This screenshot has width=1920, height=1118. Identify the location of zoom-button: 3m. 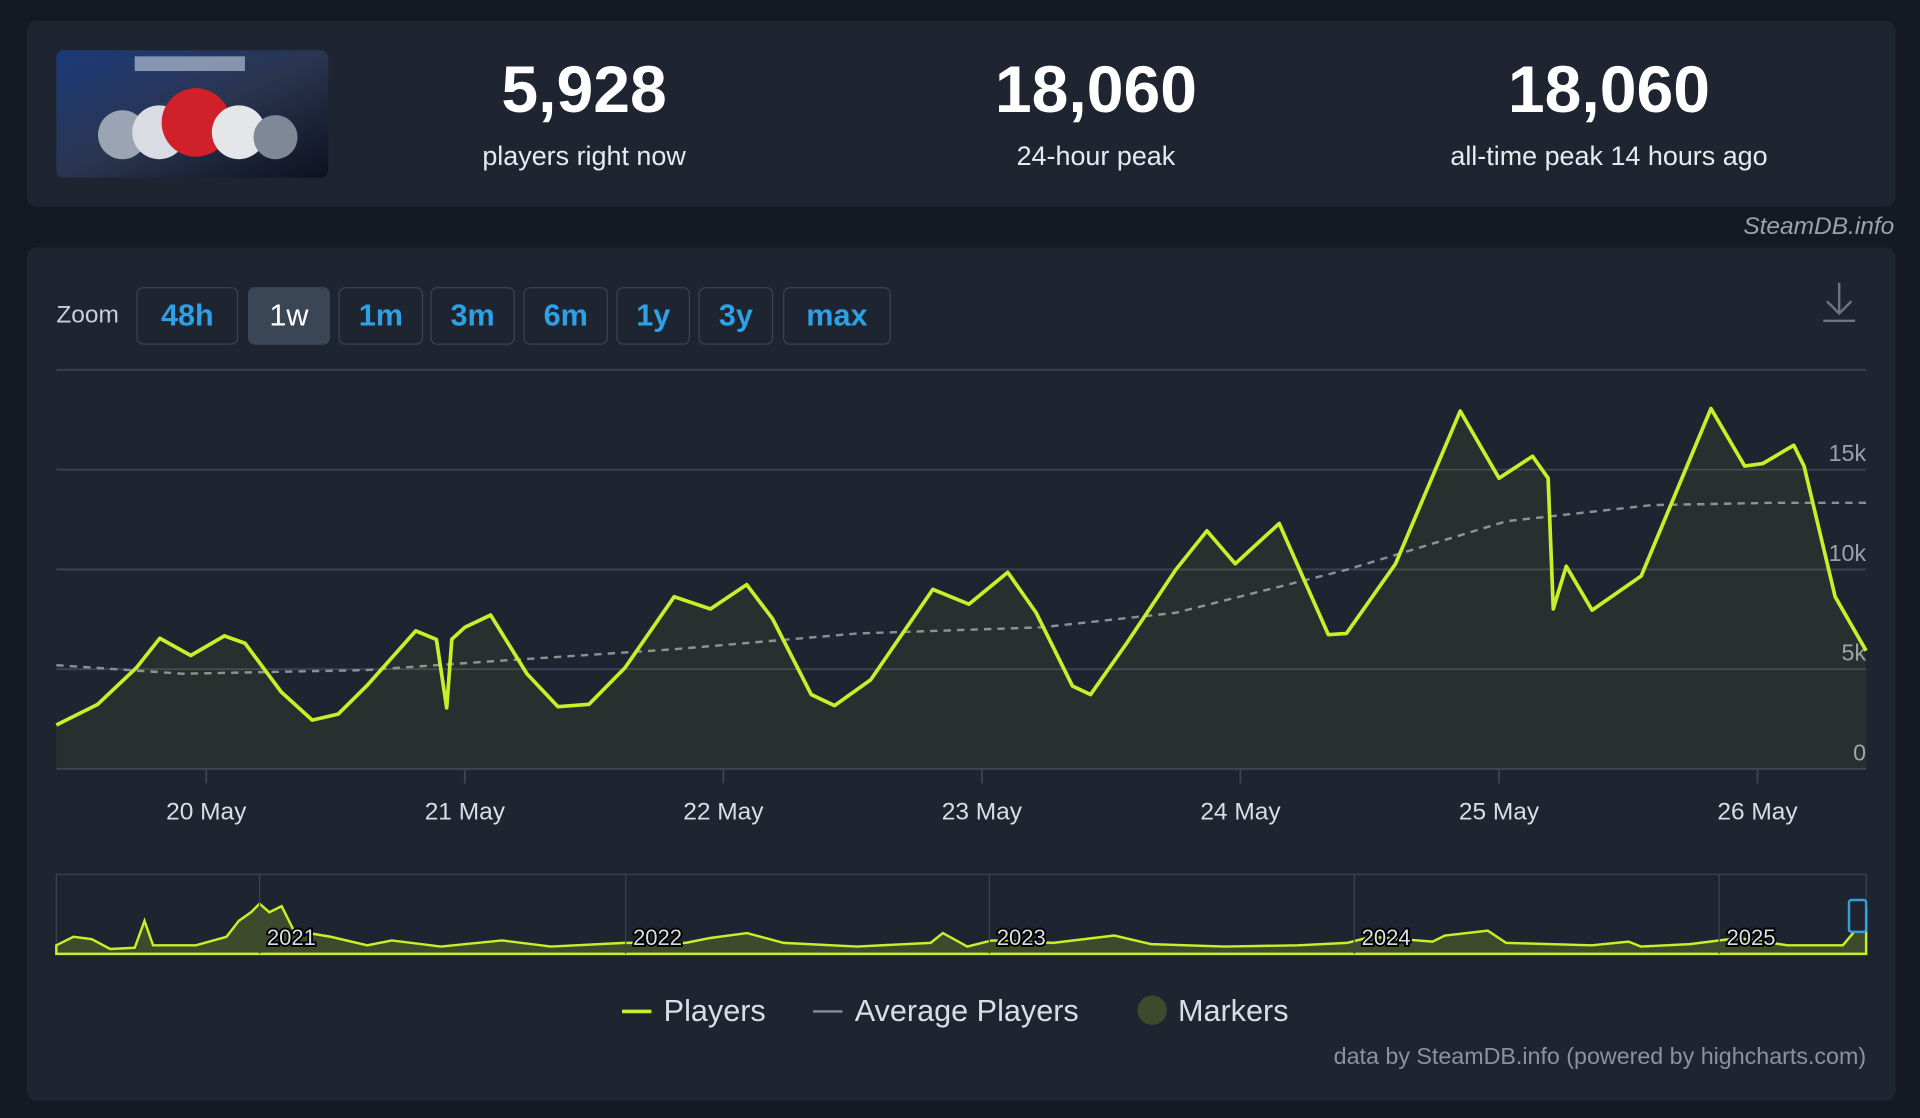
(472, 316).